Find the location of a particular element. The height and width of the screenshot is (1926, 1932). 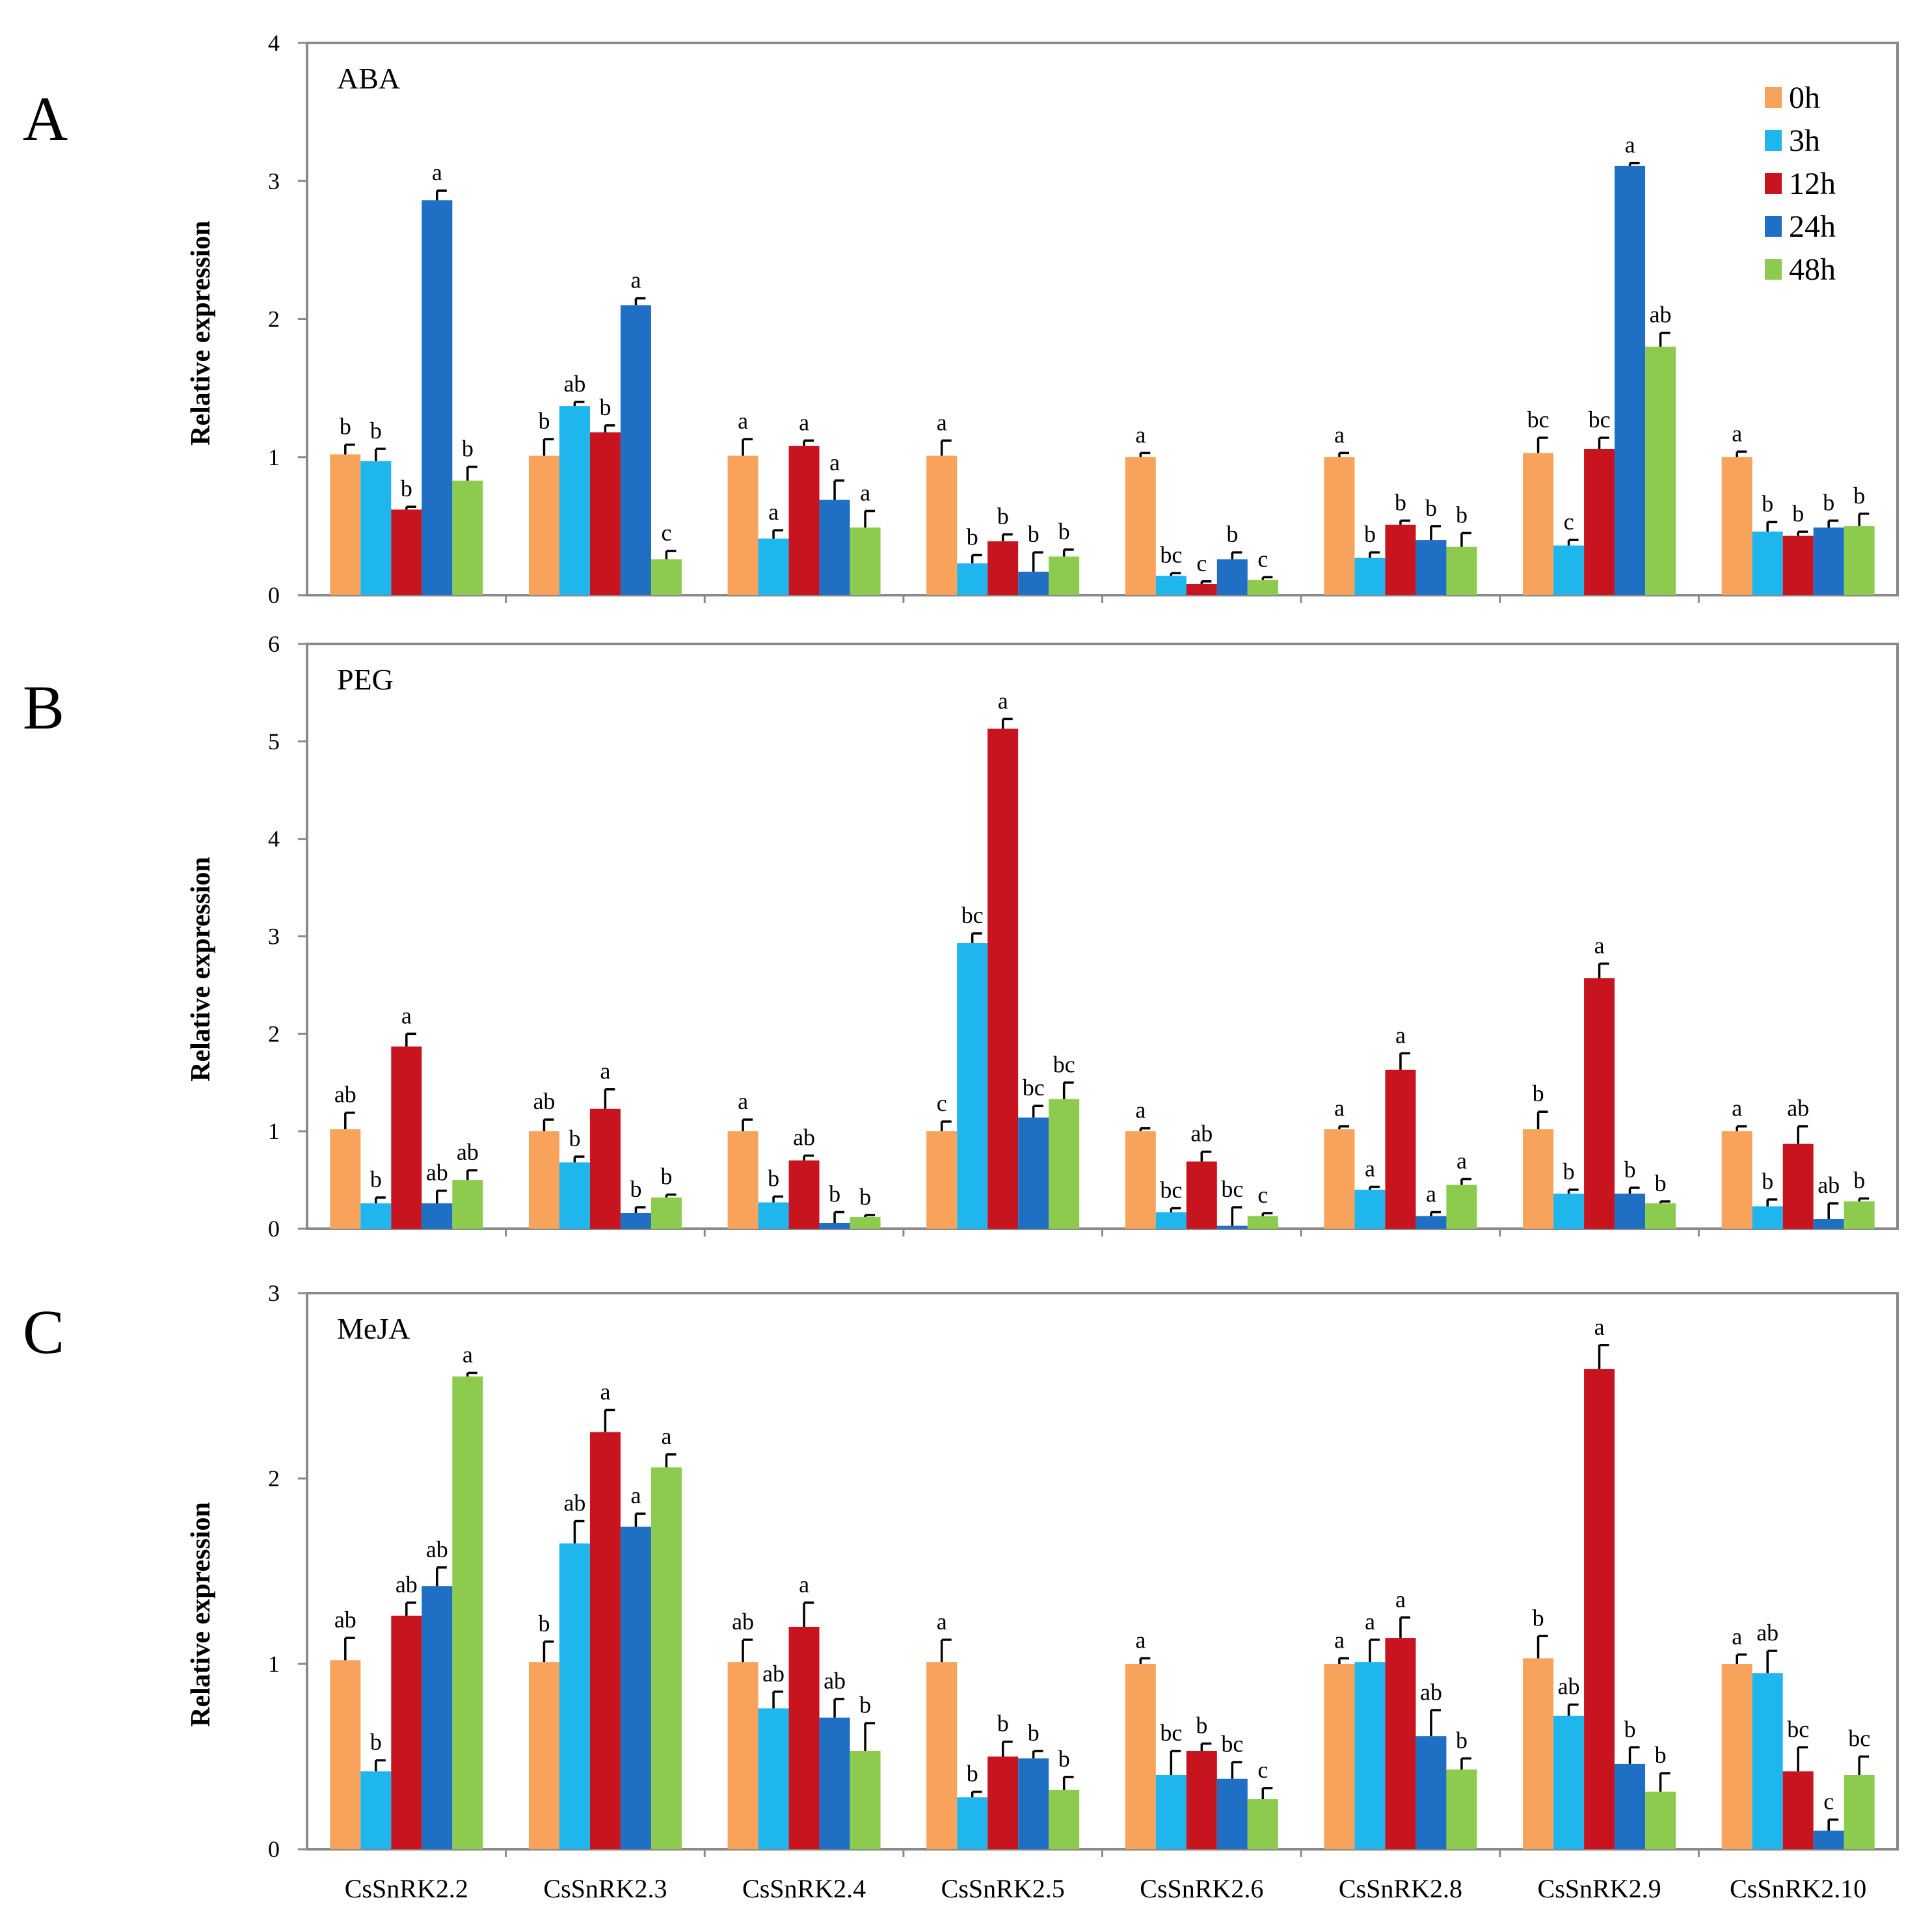

bar-group-cssnrk2-3: b ab a a a is located at coordinates (605, 1614).